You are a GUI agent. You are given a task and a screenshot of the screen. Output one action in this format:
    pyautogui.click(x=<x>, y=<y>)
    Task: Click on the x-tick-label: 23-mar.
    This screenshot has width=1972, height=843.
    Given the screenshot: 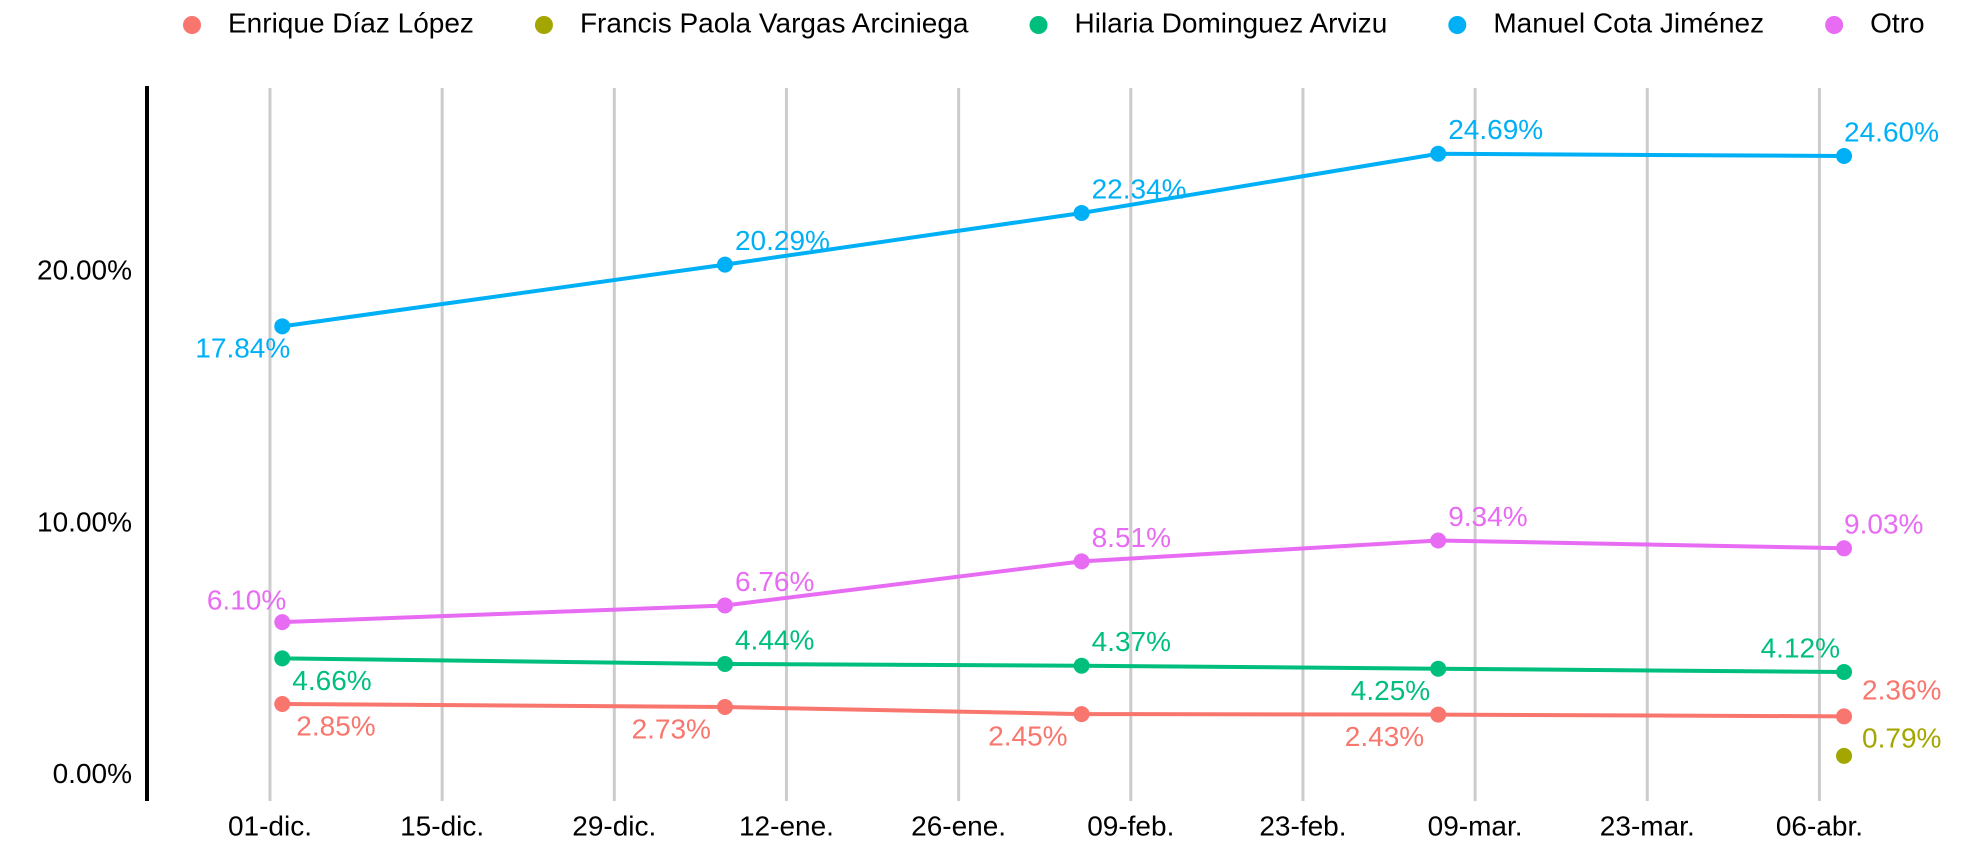 What is the action you would take?
    pyautogui.click(x=1647, y=825)
    